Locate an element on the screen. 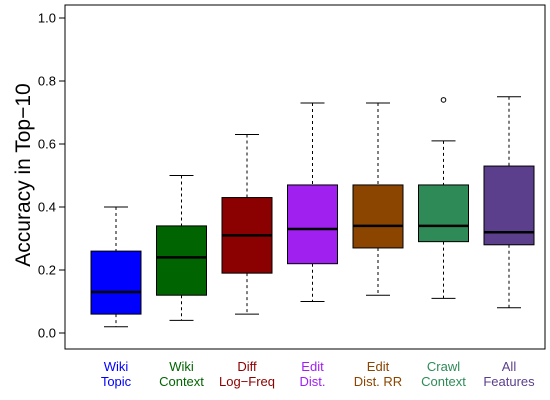  y-tick-label-4: 0.8 is located at coordinates (47, 81).